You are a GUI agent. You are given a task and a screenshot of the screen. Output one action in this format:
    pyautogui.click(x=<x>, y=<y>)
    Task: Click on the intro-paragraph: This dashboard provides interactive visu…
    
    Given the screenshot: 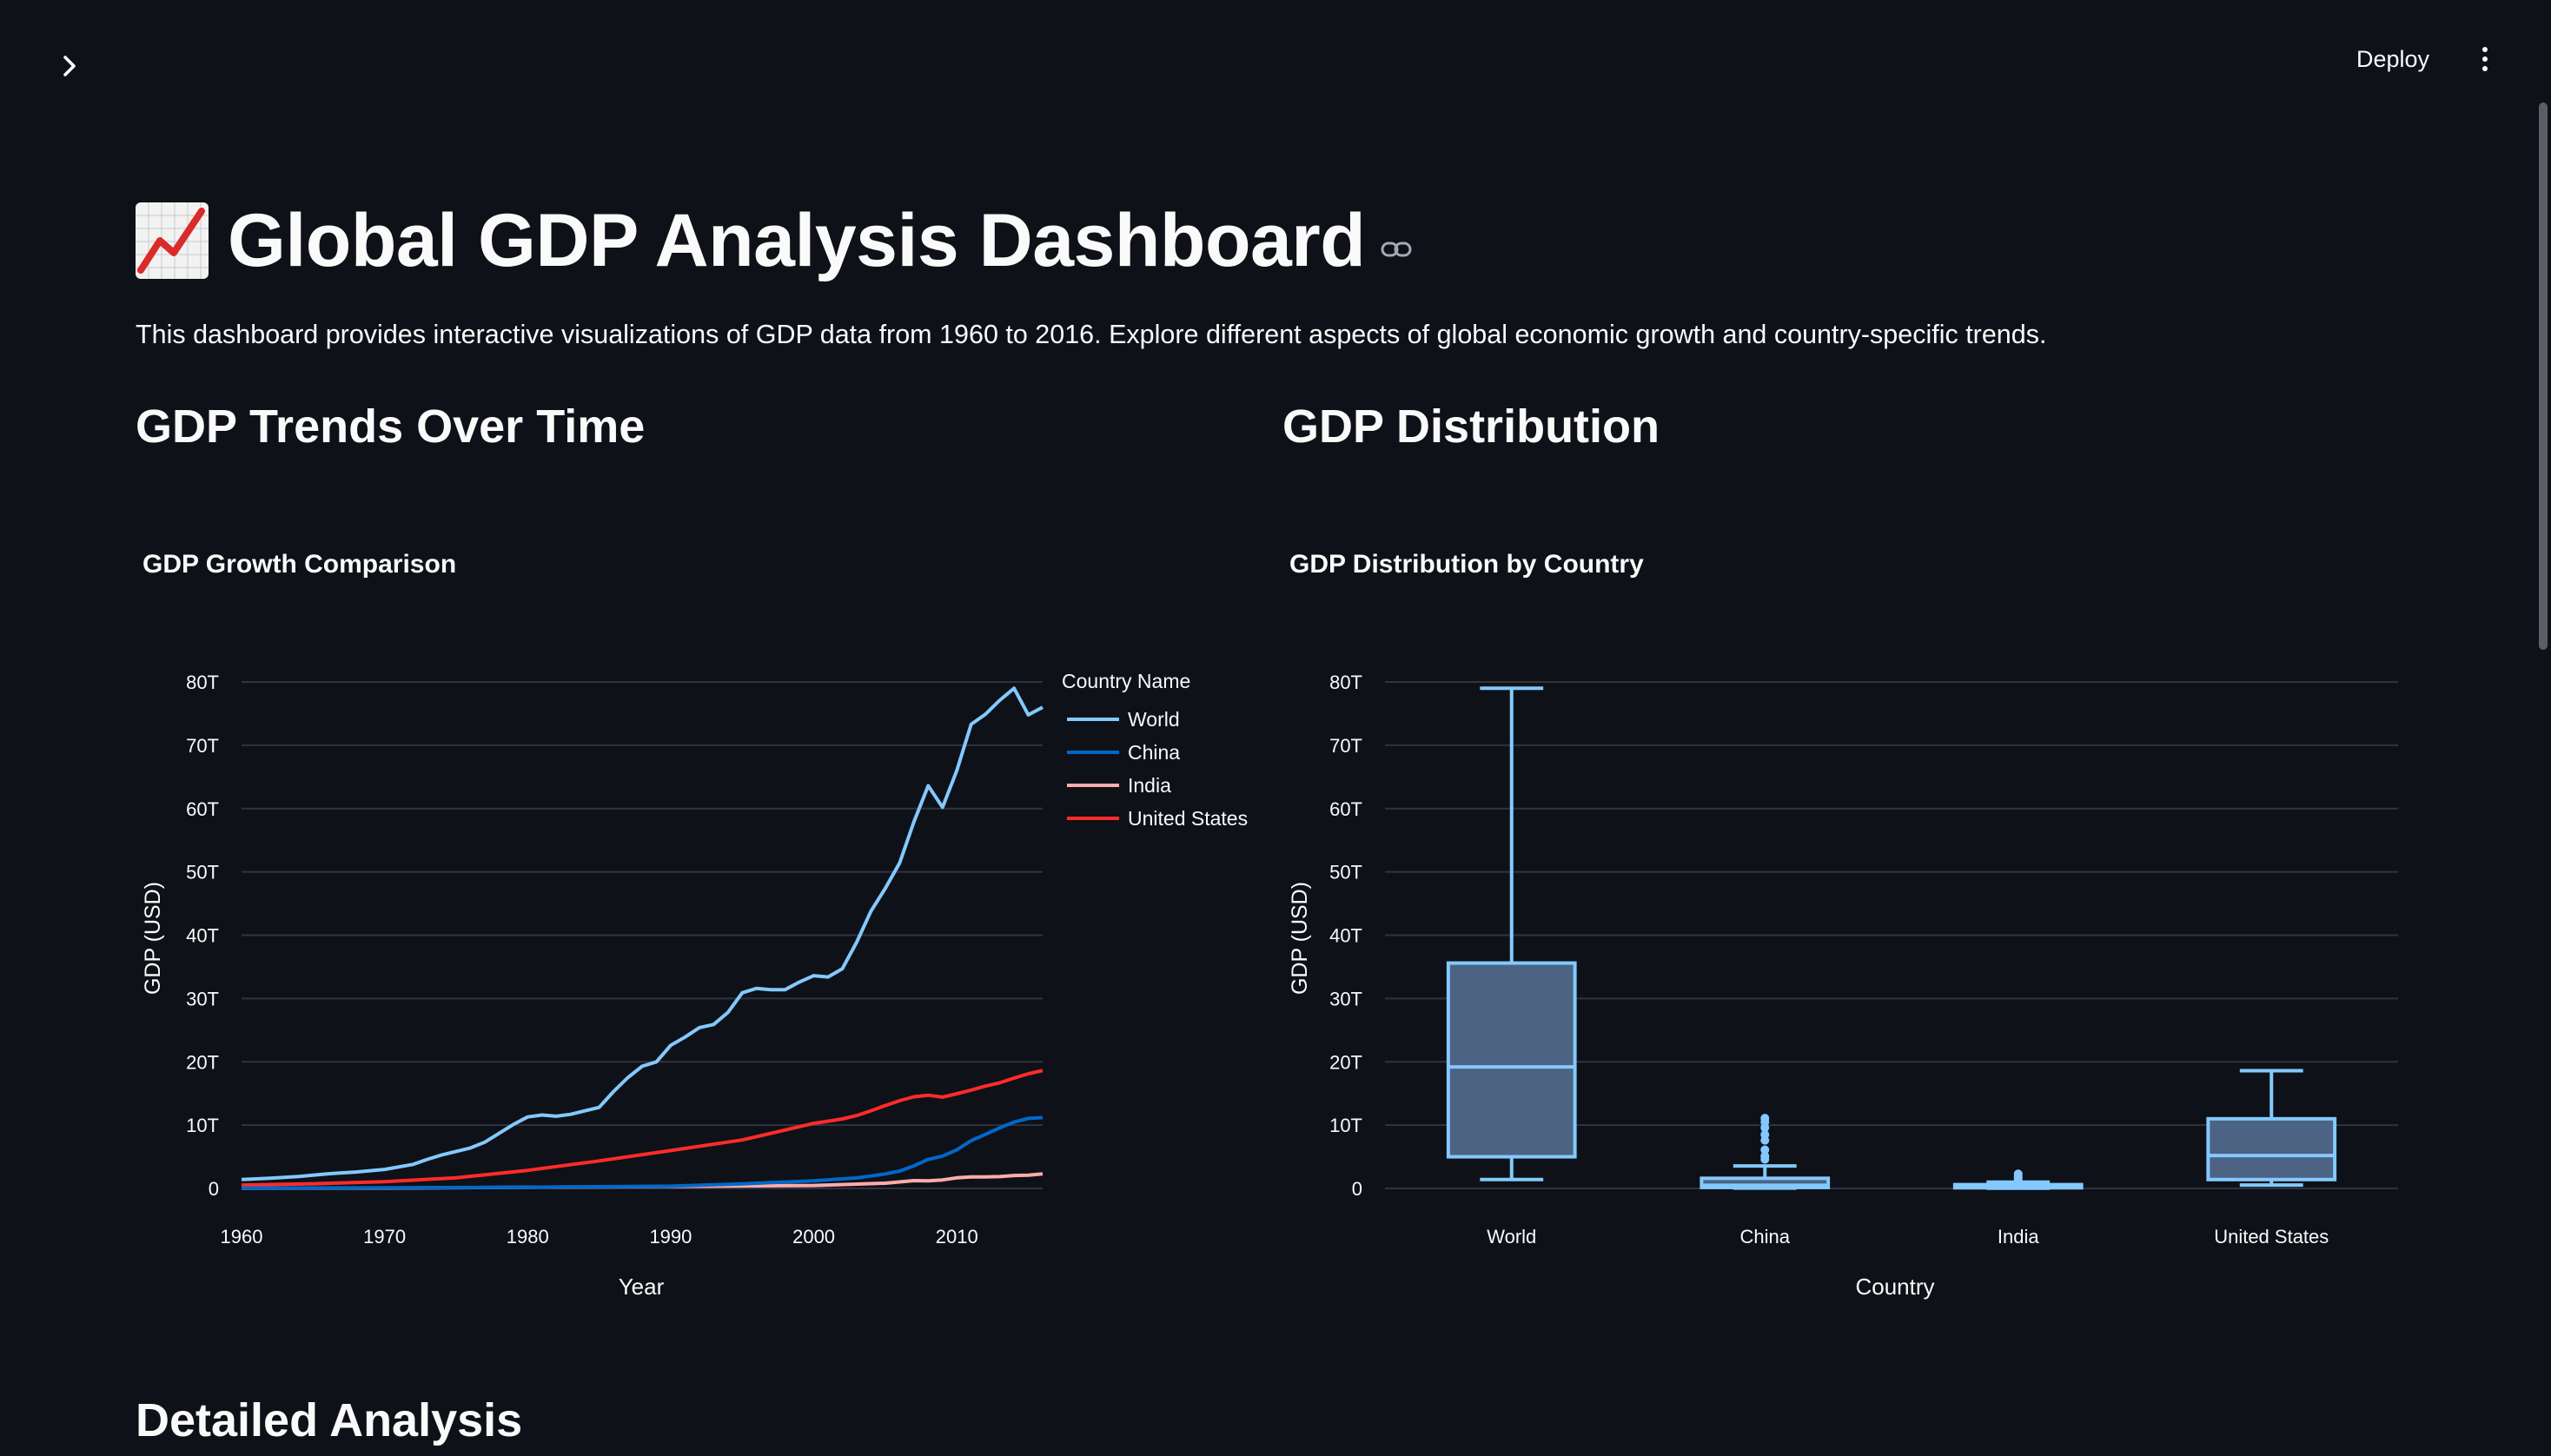 What is the action you would take?
    pyautogui.click(x=1091, y=334)
    